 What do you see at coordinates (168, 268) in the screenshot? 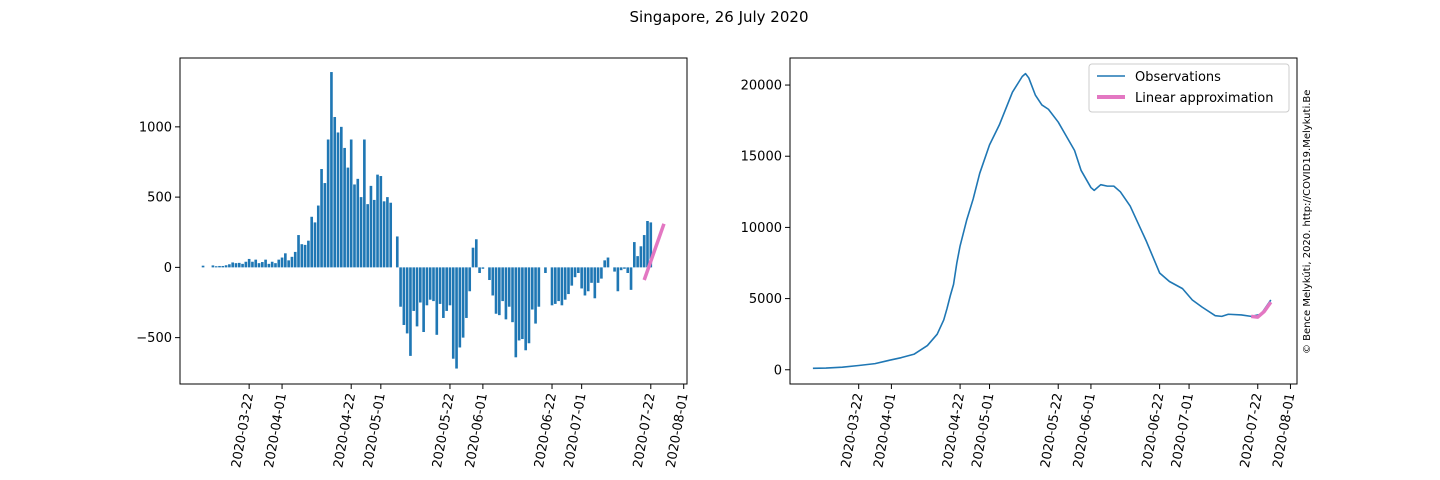
I see `bar-chart-y-tick-label: 0` at bounding box center [168, 268].